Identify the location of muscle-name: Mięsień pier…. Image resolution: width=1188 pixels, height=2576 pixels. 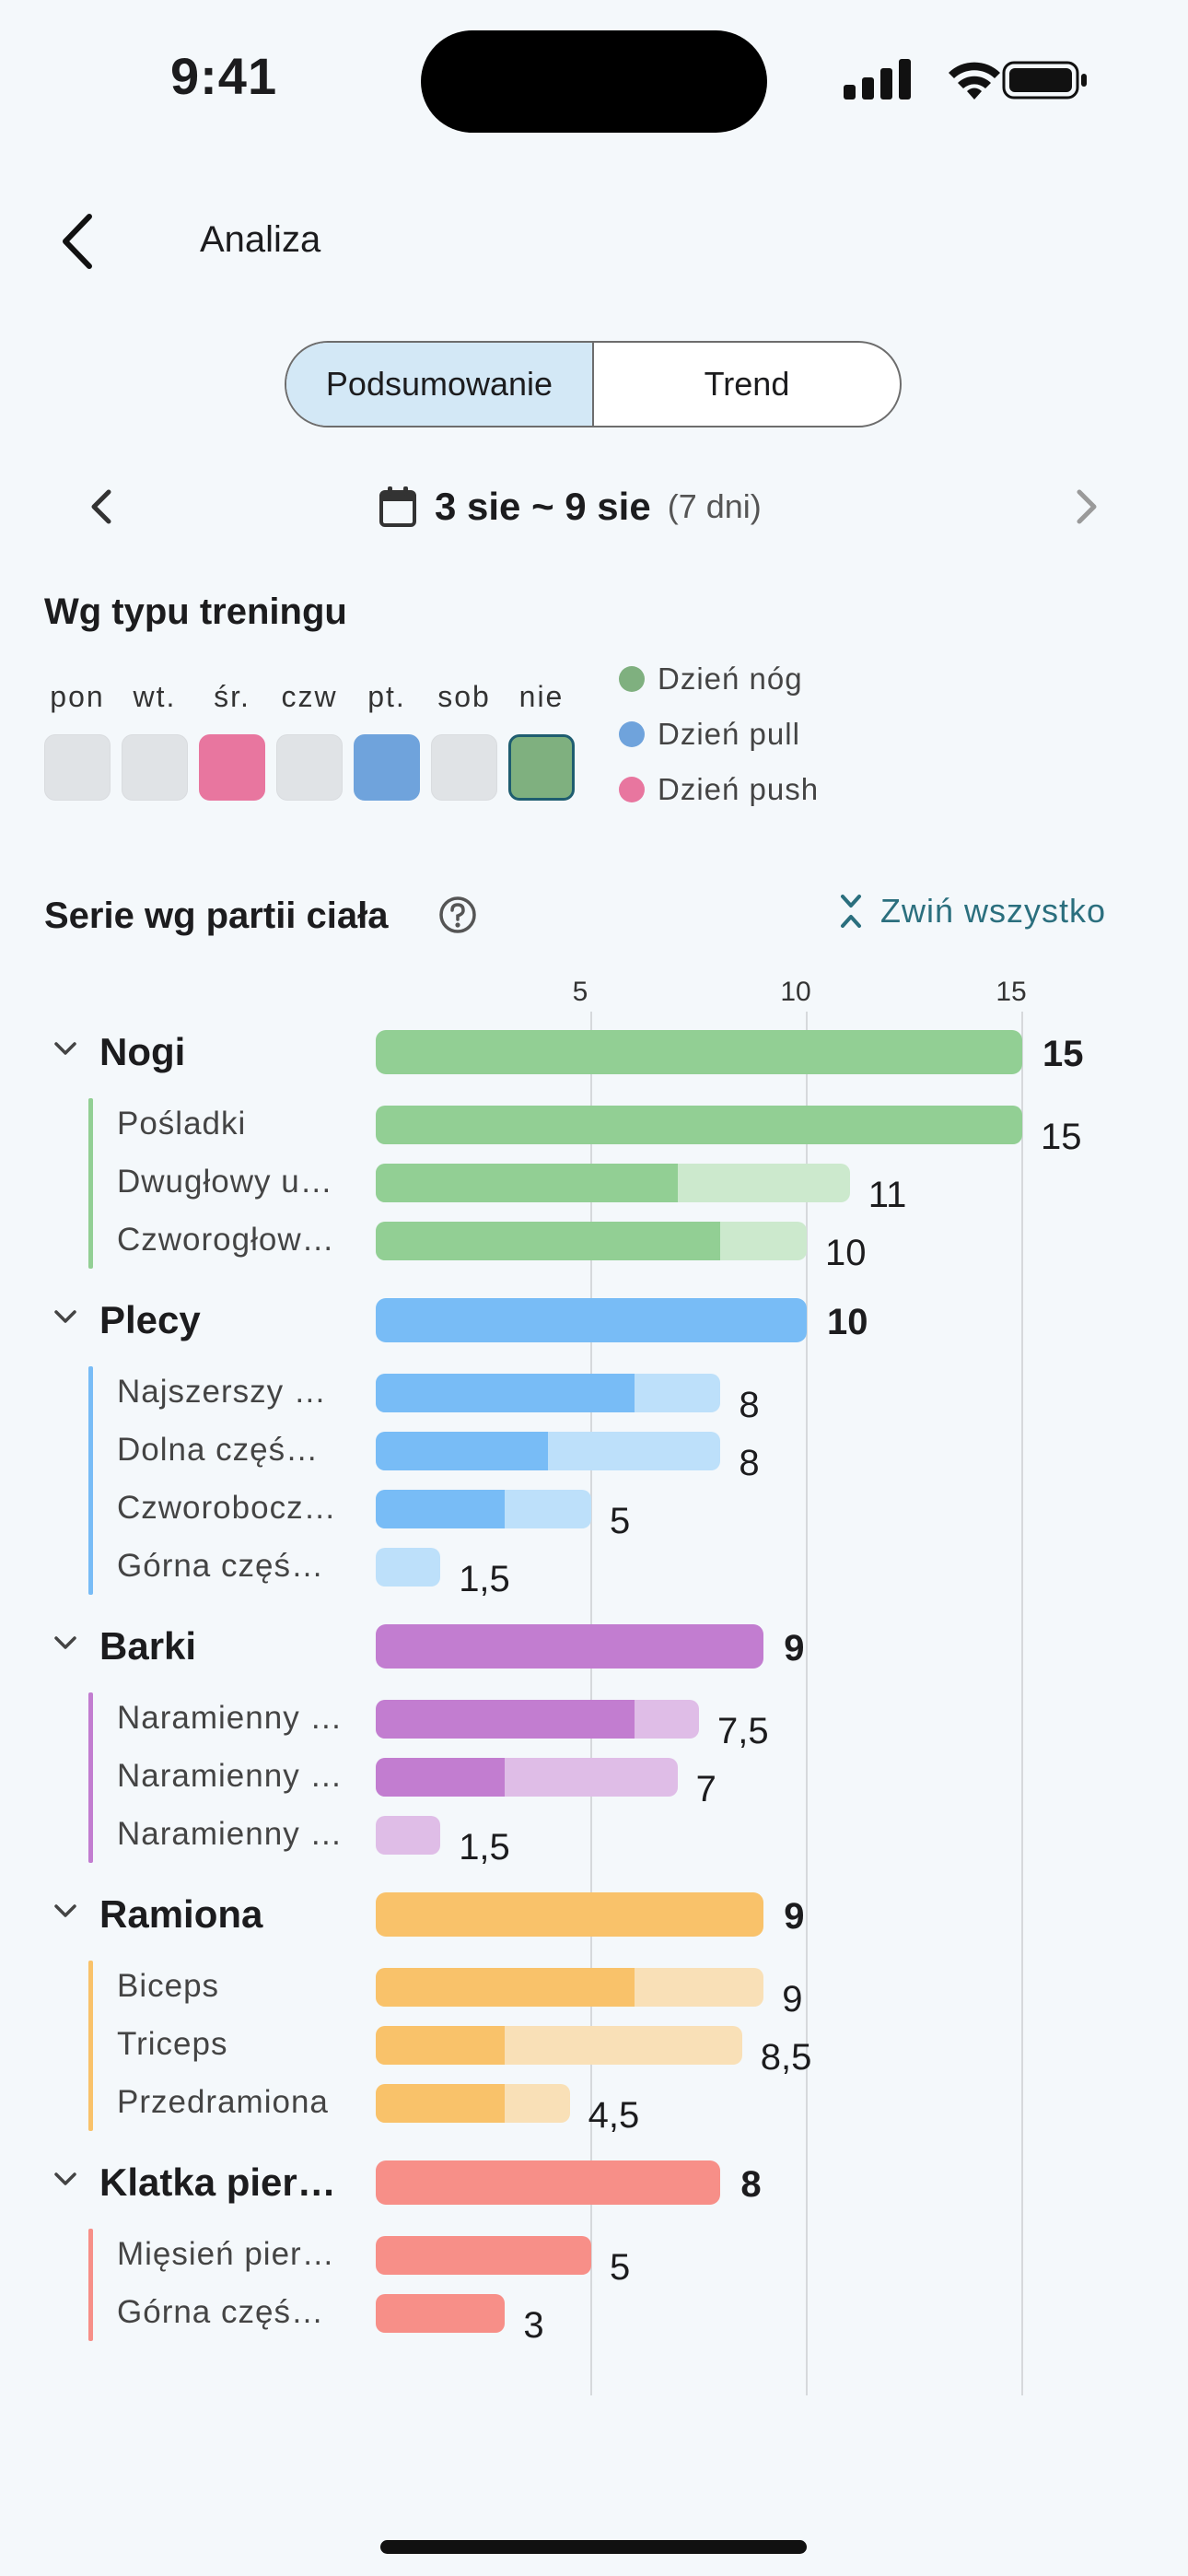
(226, 2254).